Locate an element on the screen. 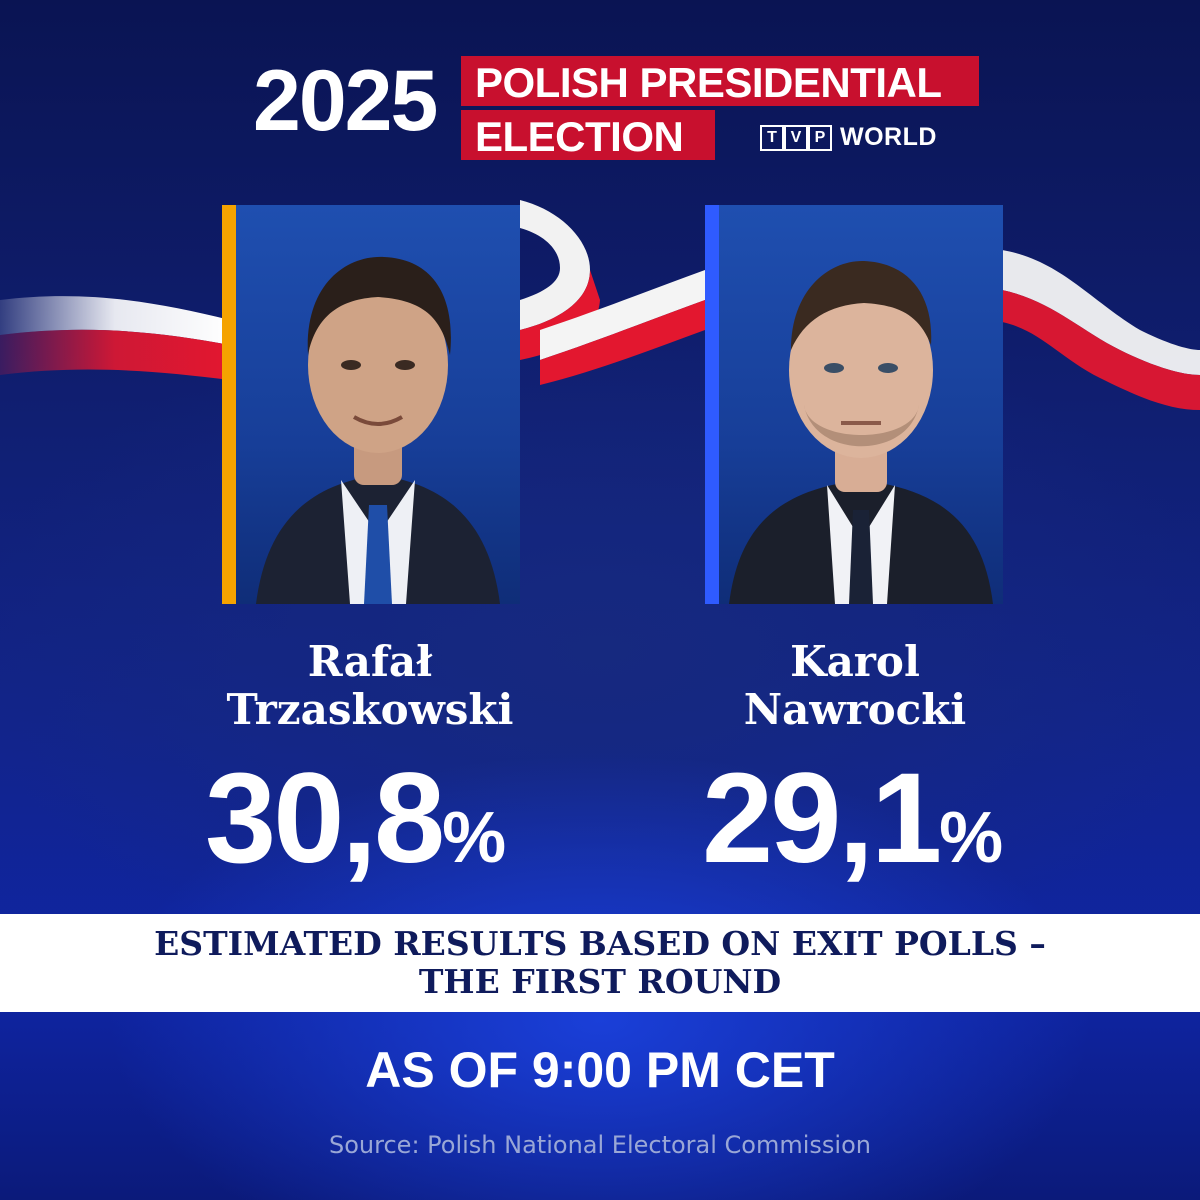 This screenshot has height=1200, width=1200. tvp-world-logo: T V P WORLD is located at coordinates (848, 137).